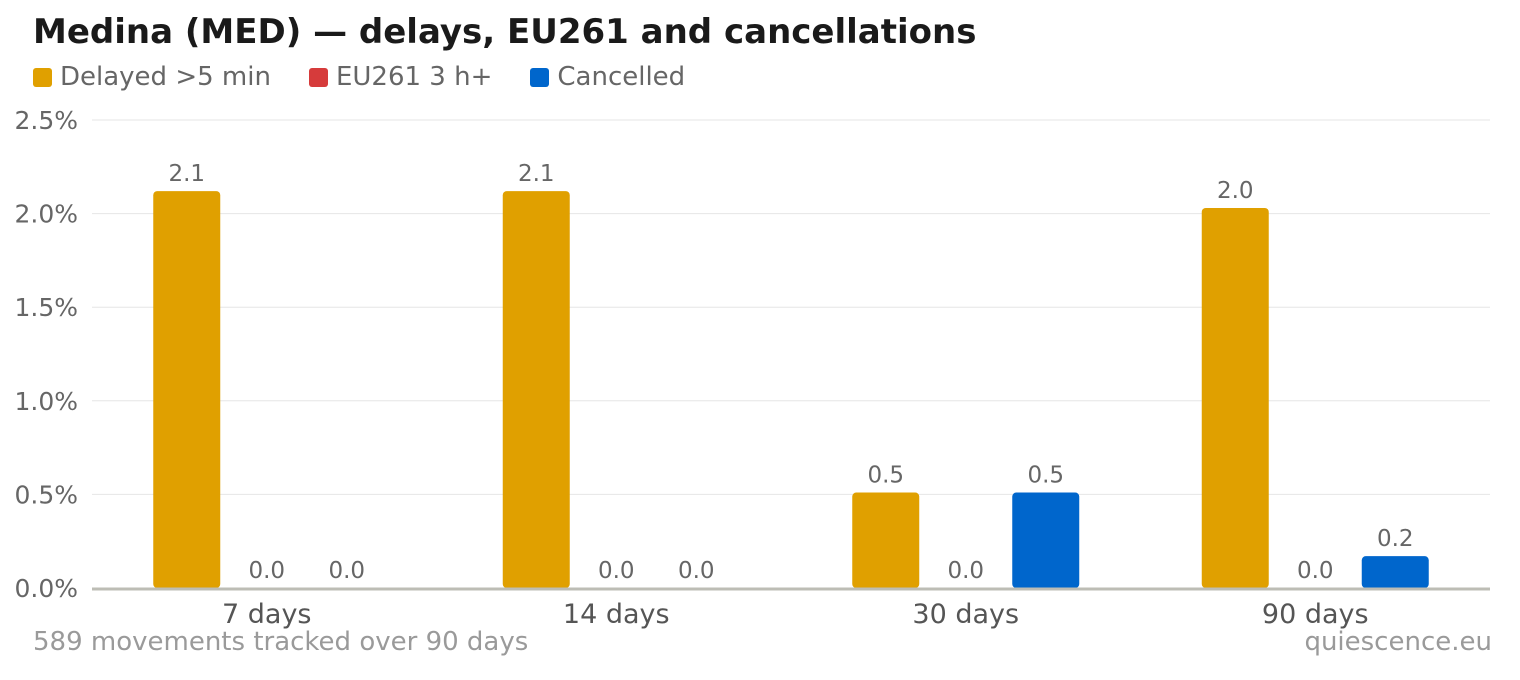  What do you see at coordinates (318, 77) in the screenshot?
I see `legend-swatch-eu261` at bounding box center [318, 77].